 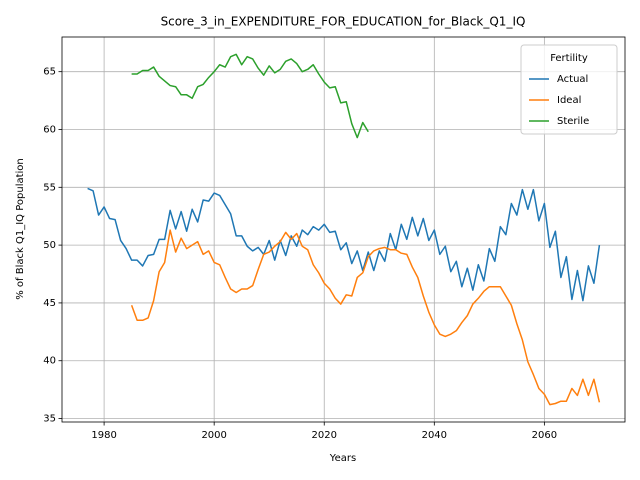 What do you see at coordinates (324, 435) in the screenshot?
I see `x-tick-label: 2020` at bounding box center [324, 435].